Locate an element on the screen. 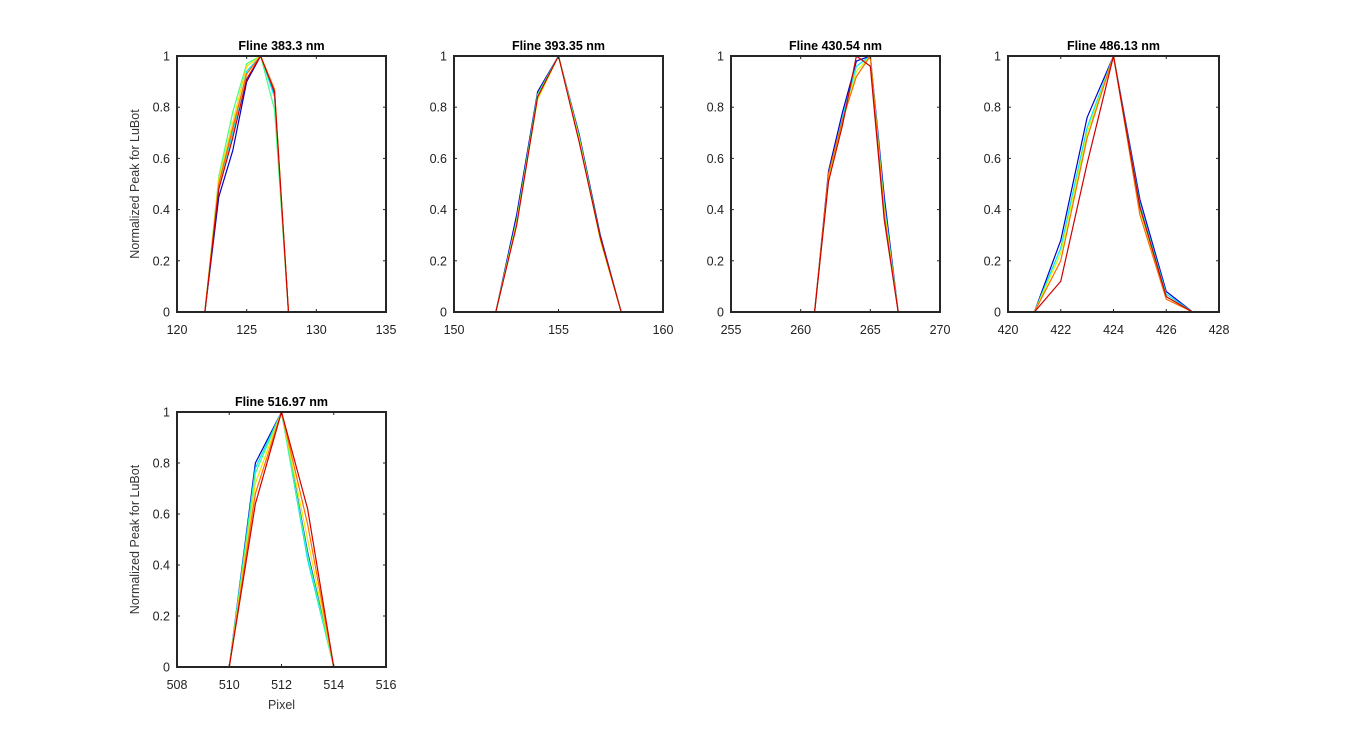  x-tick-label: 150 is located at coordinates (454, 330).